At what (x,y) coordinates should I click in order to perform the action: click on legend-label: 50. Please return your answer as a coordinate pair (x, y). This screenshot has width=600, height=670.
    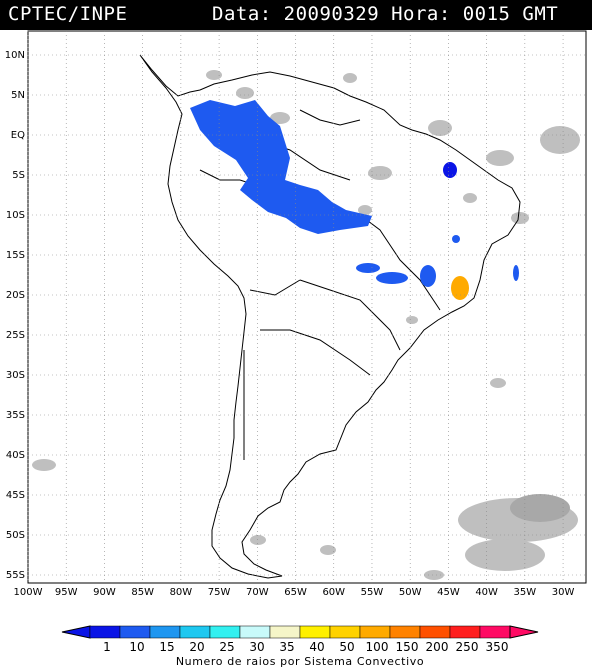
    Looking at the image, I should click on (346, 646).